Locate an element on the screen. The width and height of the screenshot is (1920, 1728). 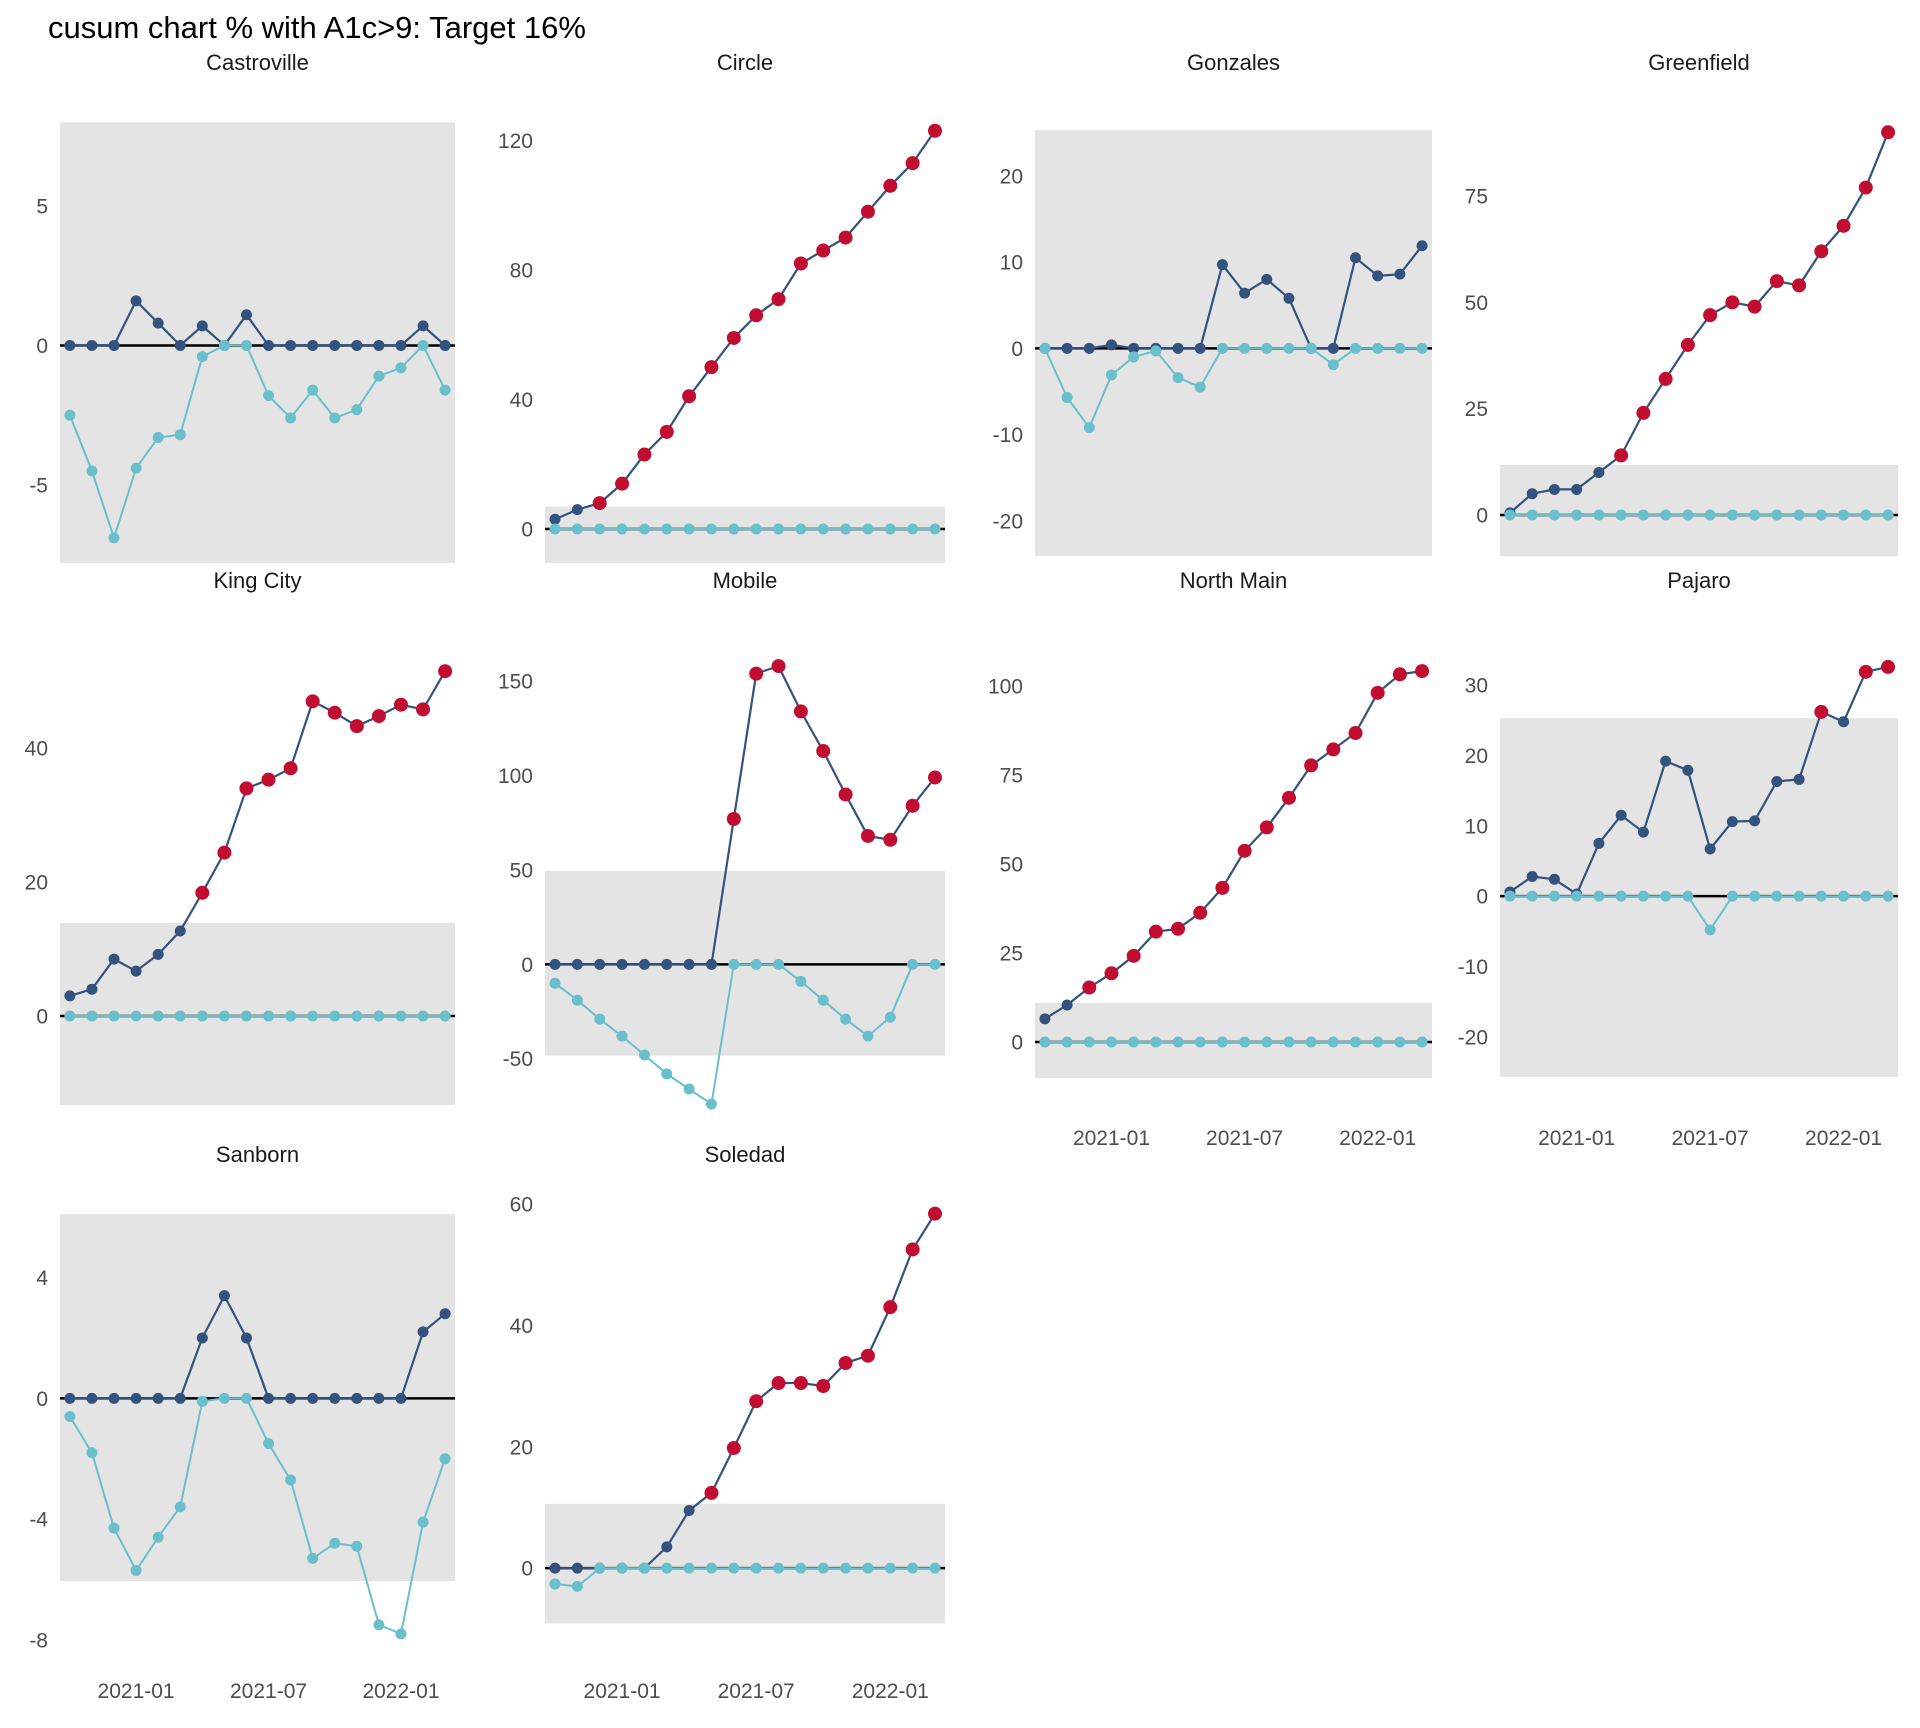
x-tick-label: 2022-01 is located at coordinates (1377, 1138).